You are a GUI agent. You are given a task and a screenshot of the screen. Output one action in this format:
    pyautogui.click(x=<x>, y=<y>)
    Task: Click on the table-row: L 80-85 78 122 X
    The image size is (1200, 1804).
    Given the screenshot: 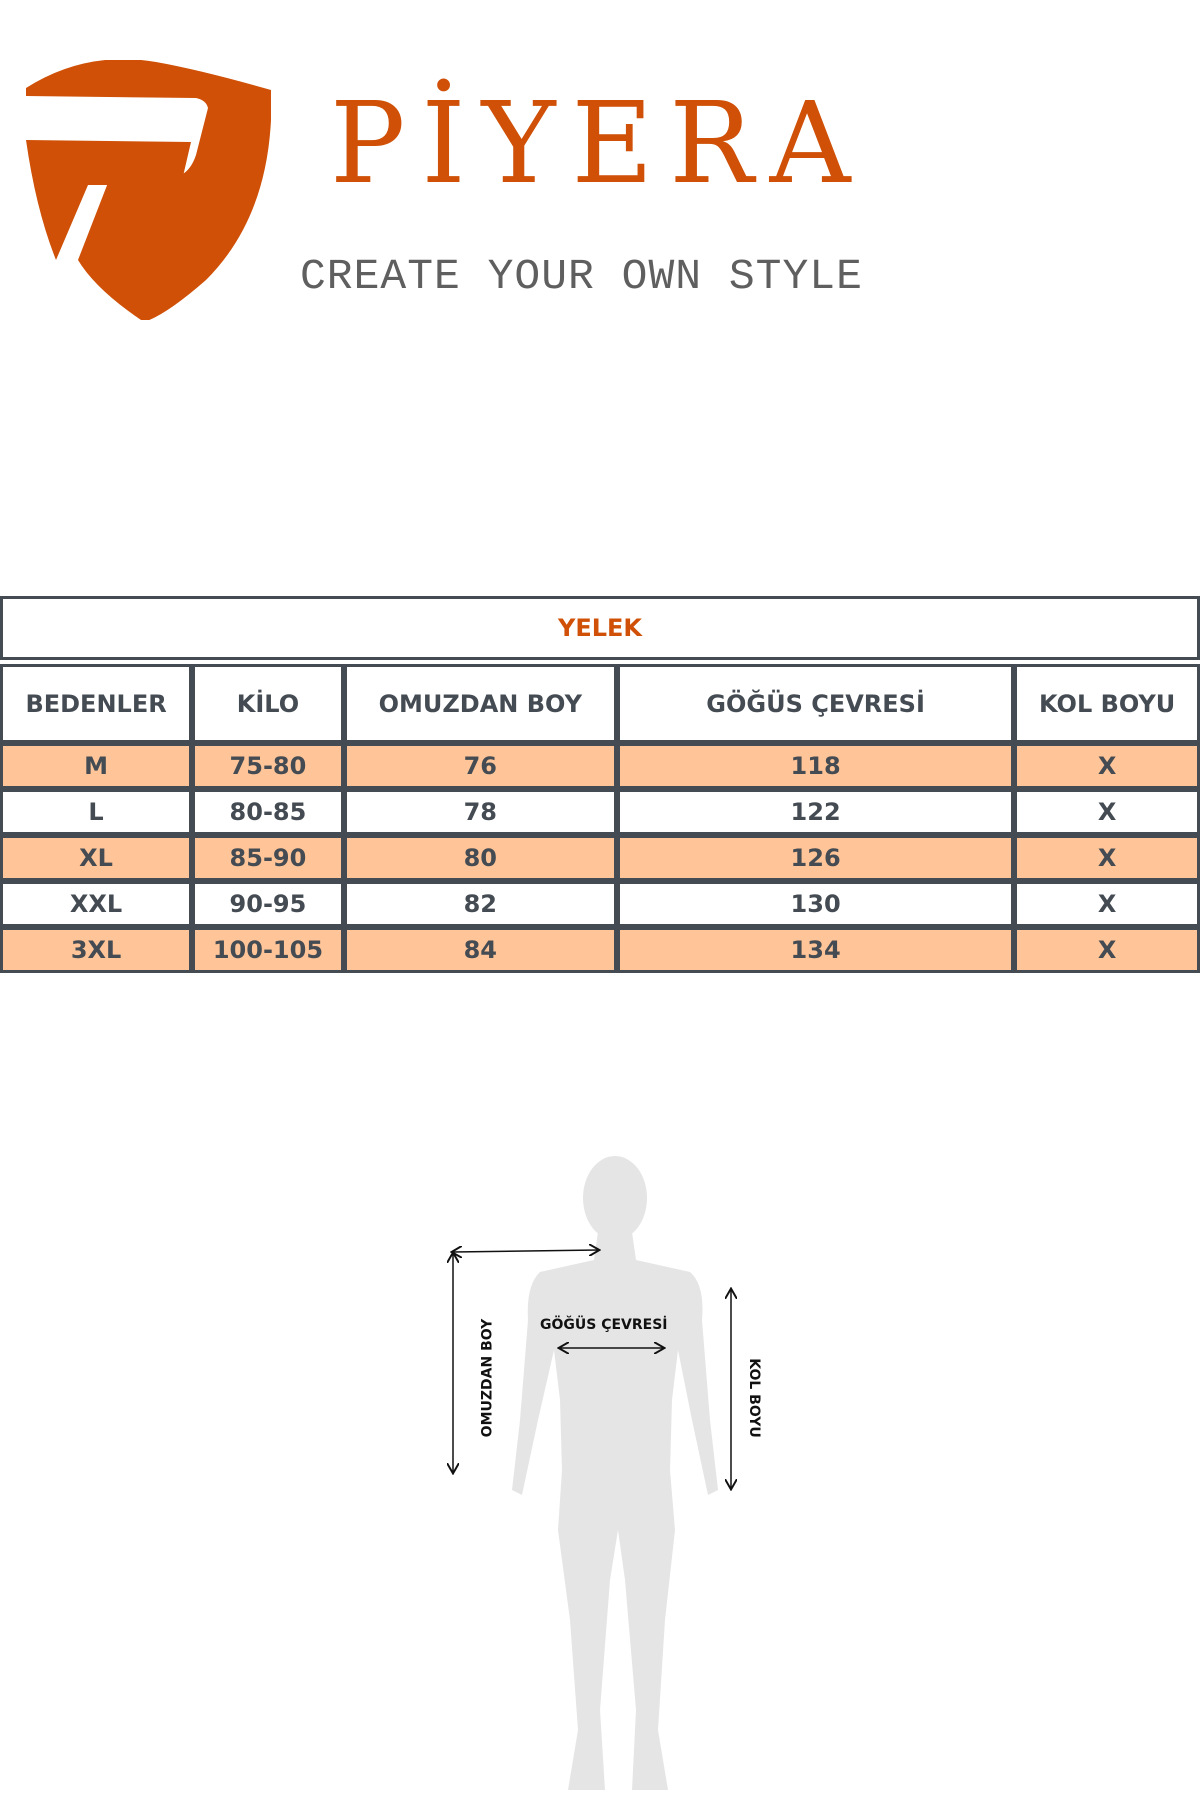 What is the action you would take?
    pyautogui.click(x=600, y=812)
    